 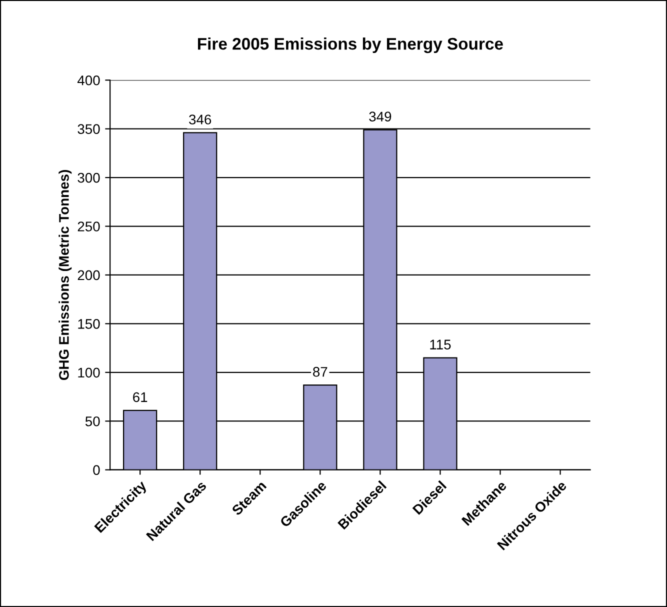 I want to click on y-tick-label: 50, so click(x=92, y=421).